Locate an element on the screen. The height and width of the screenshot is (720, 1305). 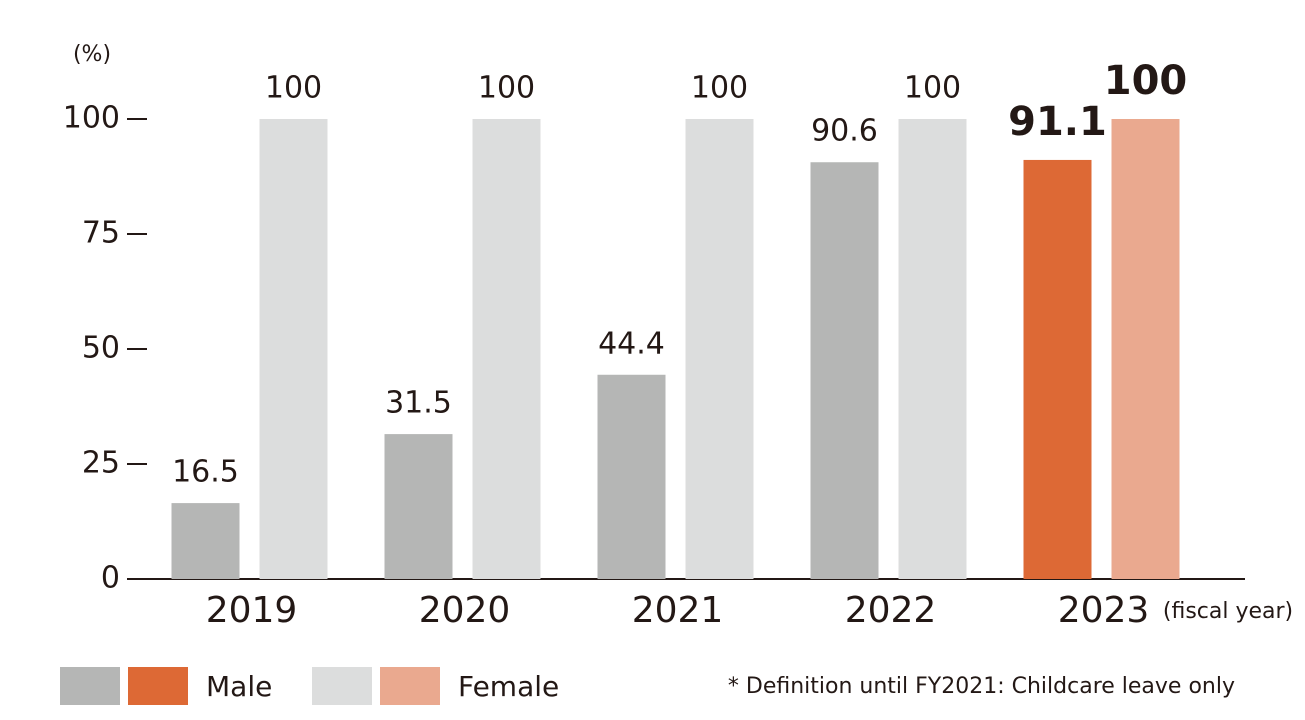
data-label: 44.4 is located at coordinates (631, 343).